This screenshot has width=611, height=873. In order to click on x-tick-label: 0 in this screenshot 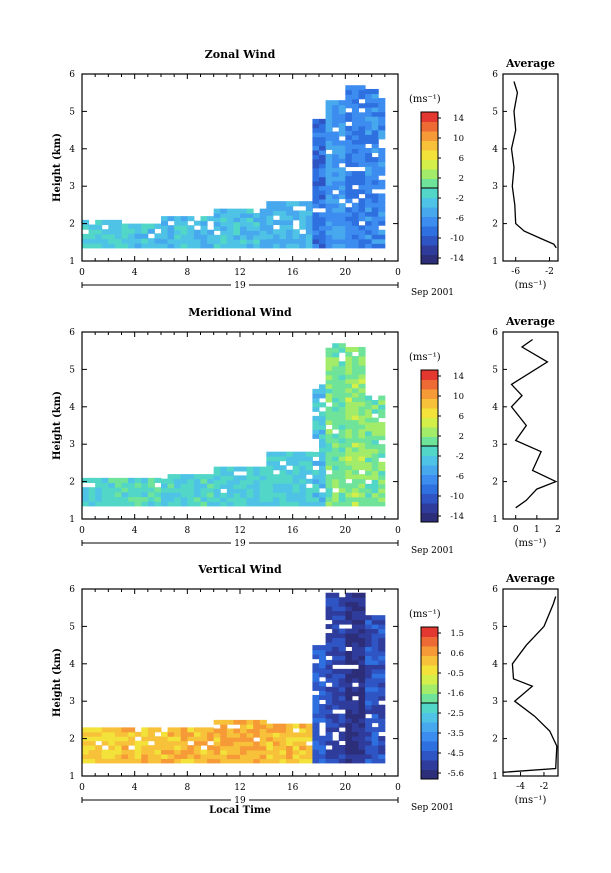, I will do `click(82, 273)`.